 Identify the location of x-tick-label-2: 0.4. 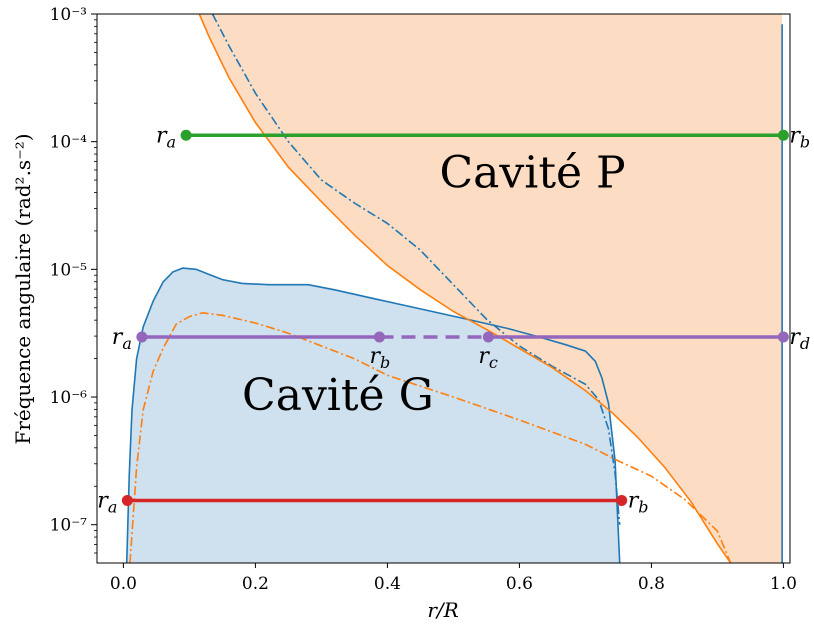
(387, 584).